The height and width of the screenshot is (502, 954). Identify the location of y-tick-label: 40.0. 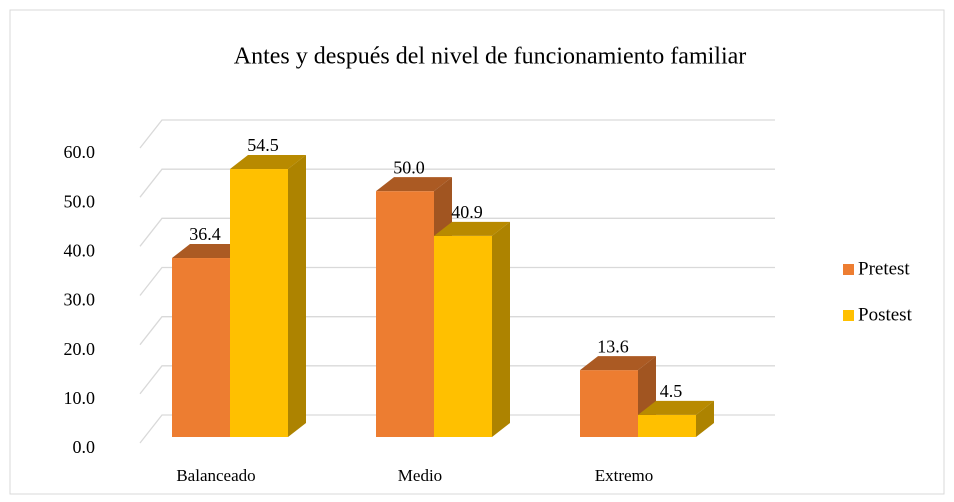
(80, 250).